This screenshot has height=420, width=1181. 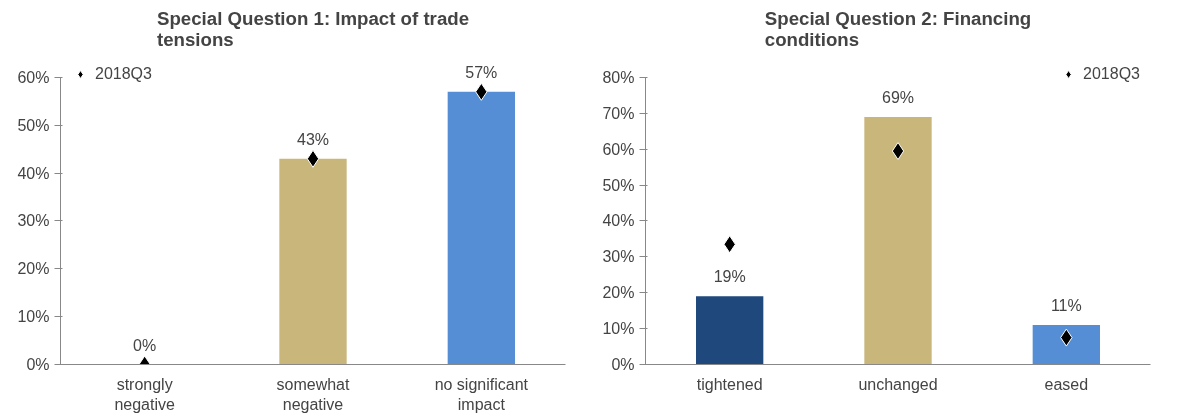 I want to click on data-label: 57%, so click(x=481, y=72).